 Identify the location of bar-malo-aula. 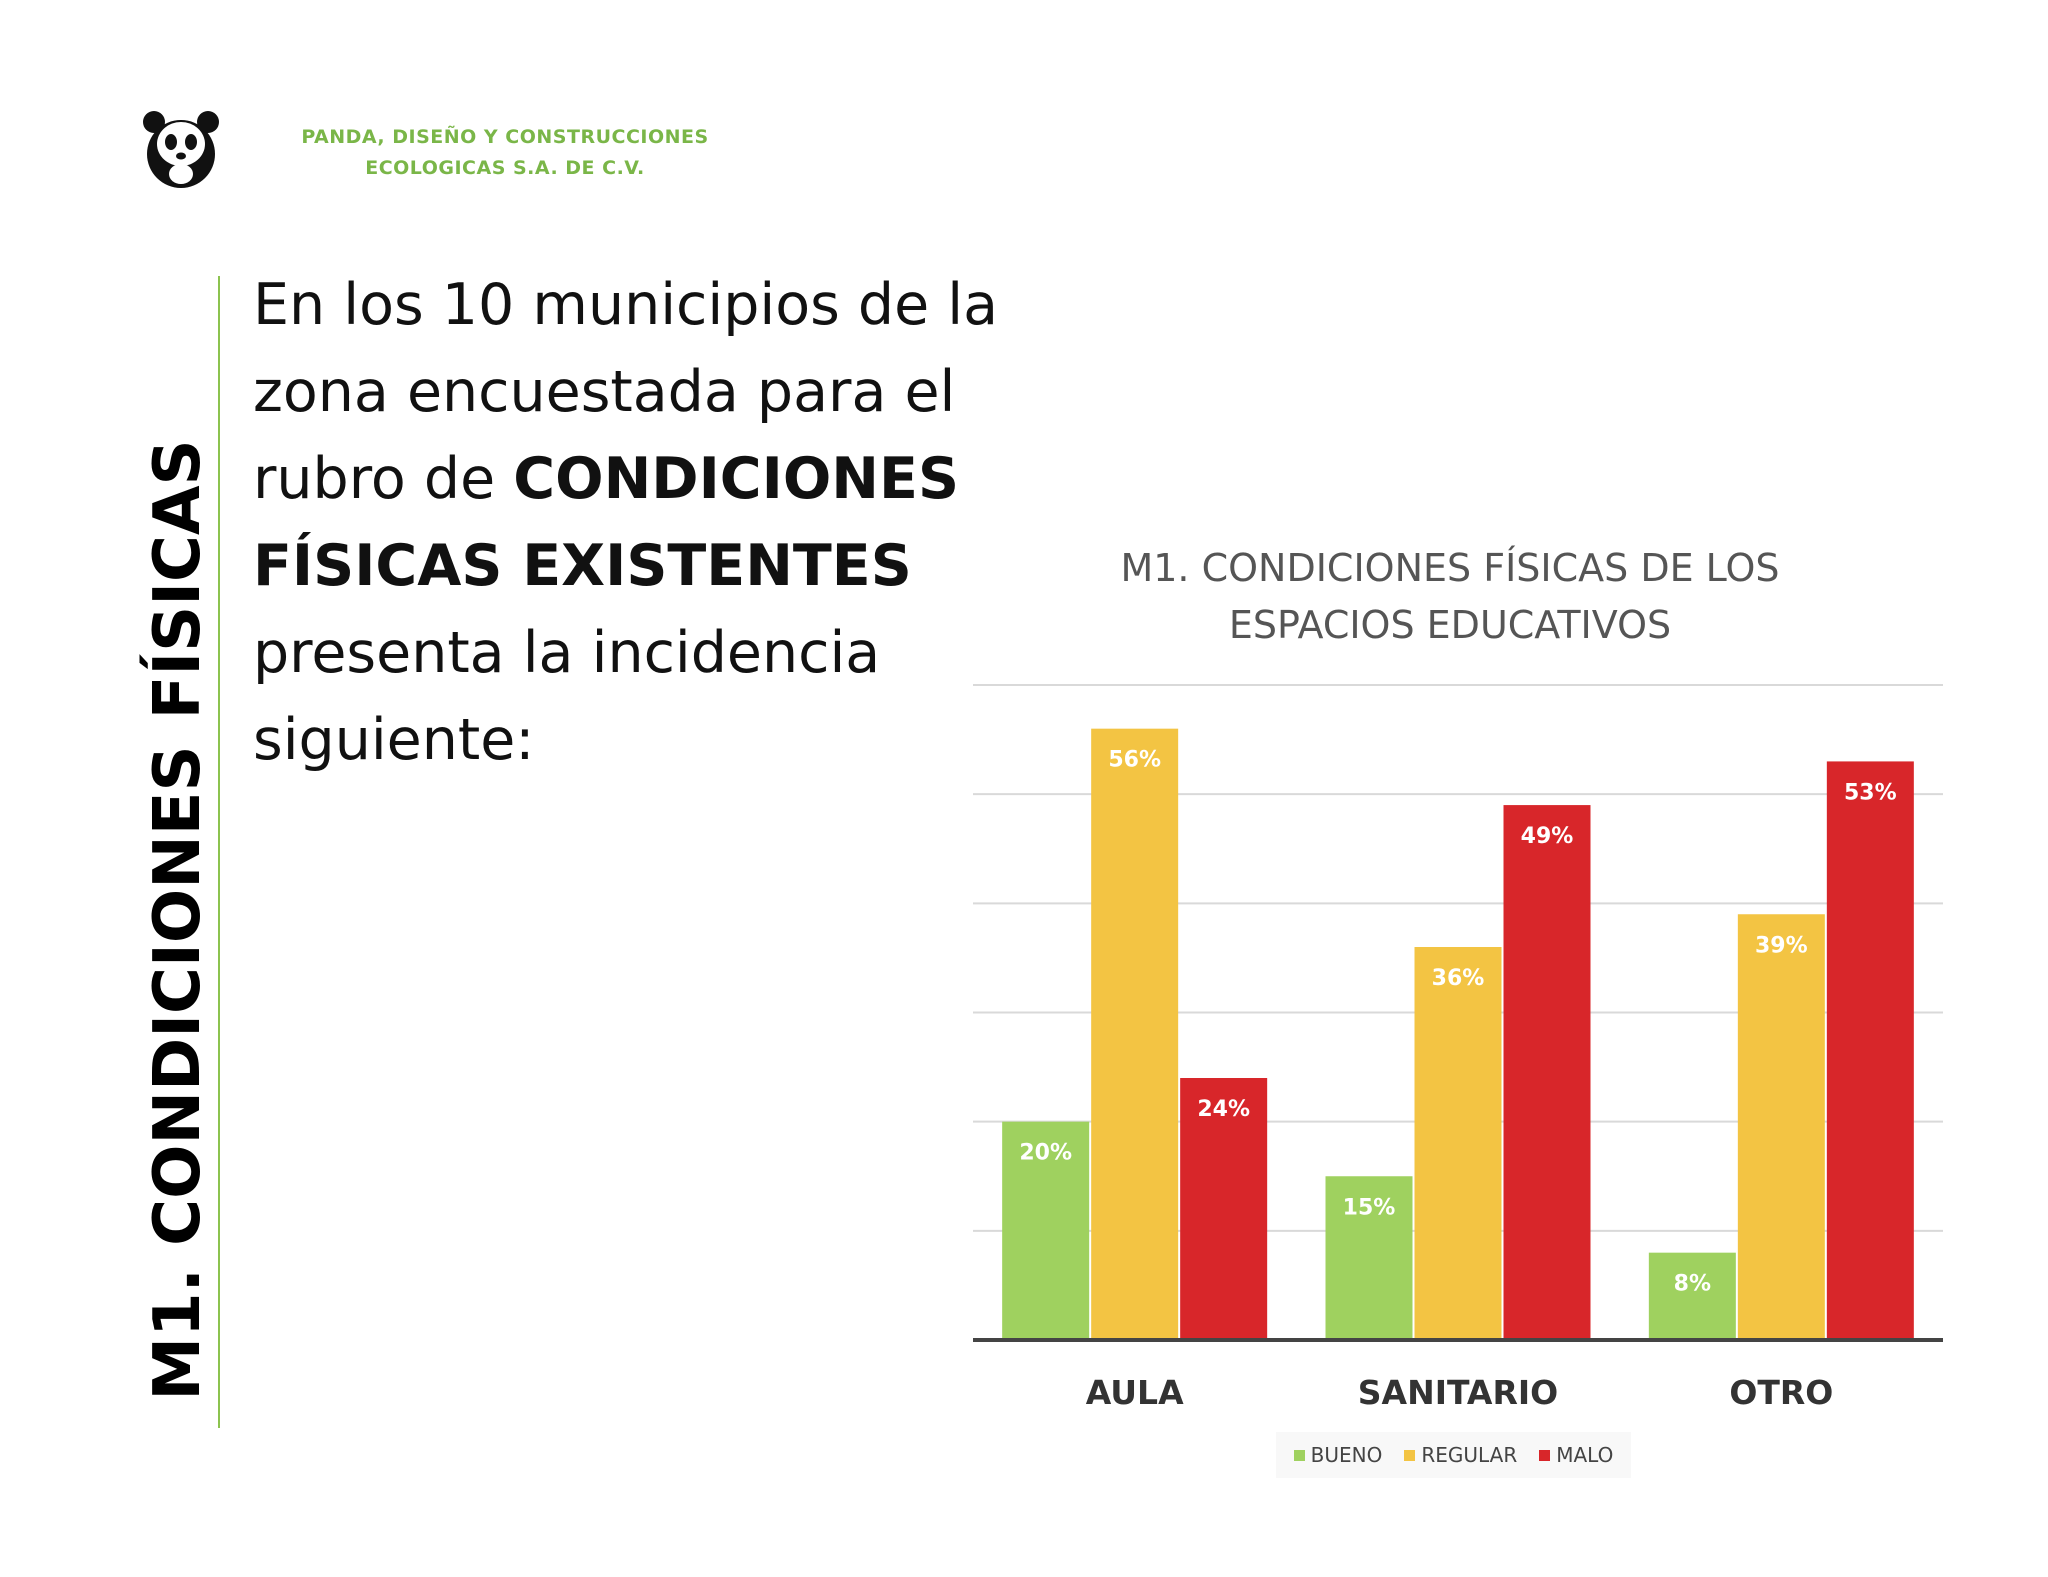
(1224, 1209).